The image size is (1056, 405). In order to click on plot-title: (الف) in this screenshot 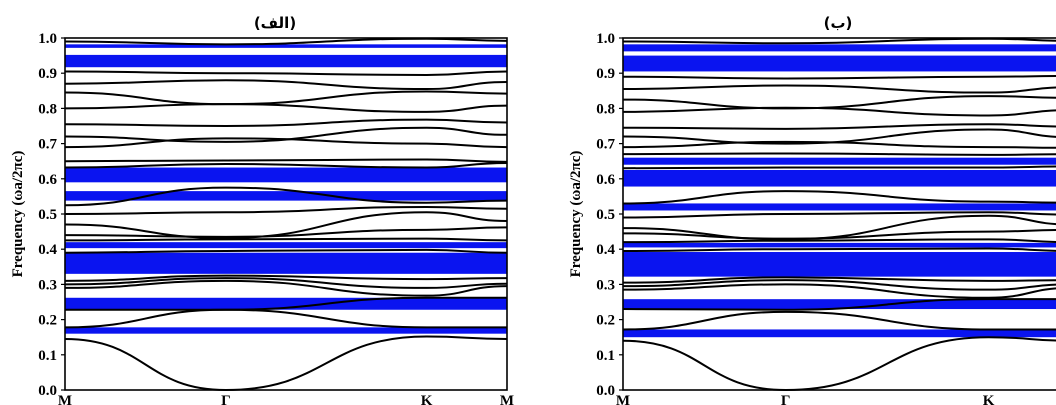, I will do `click(275, 23)`.